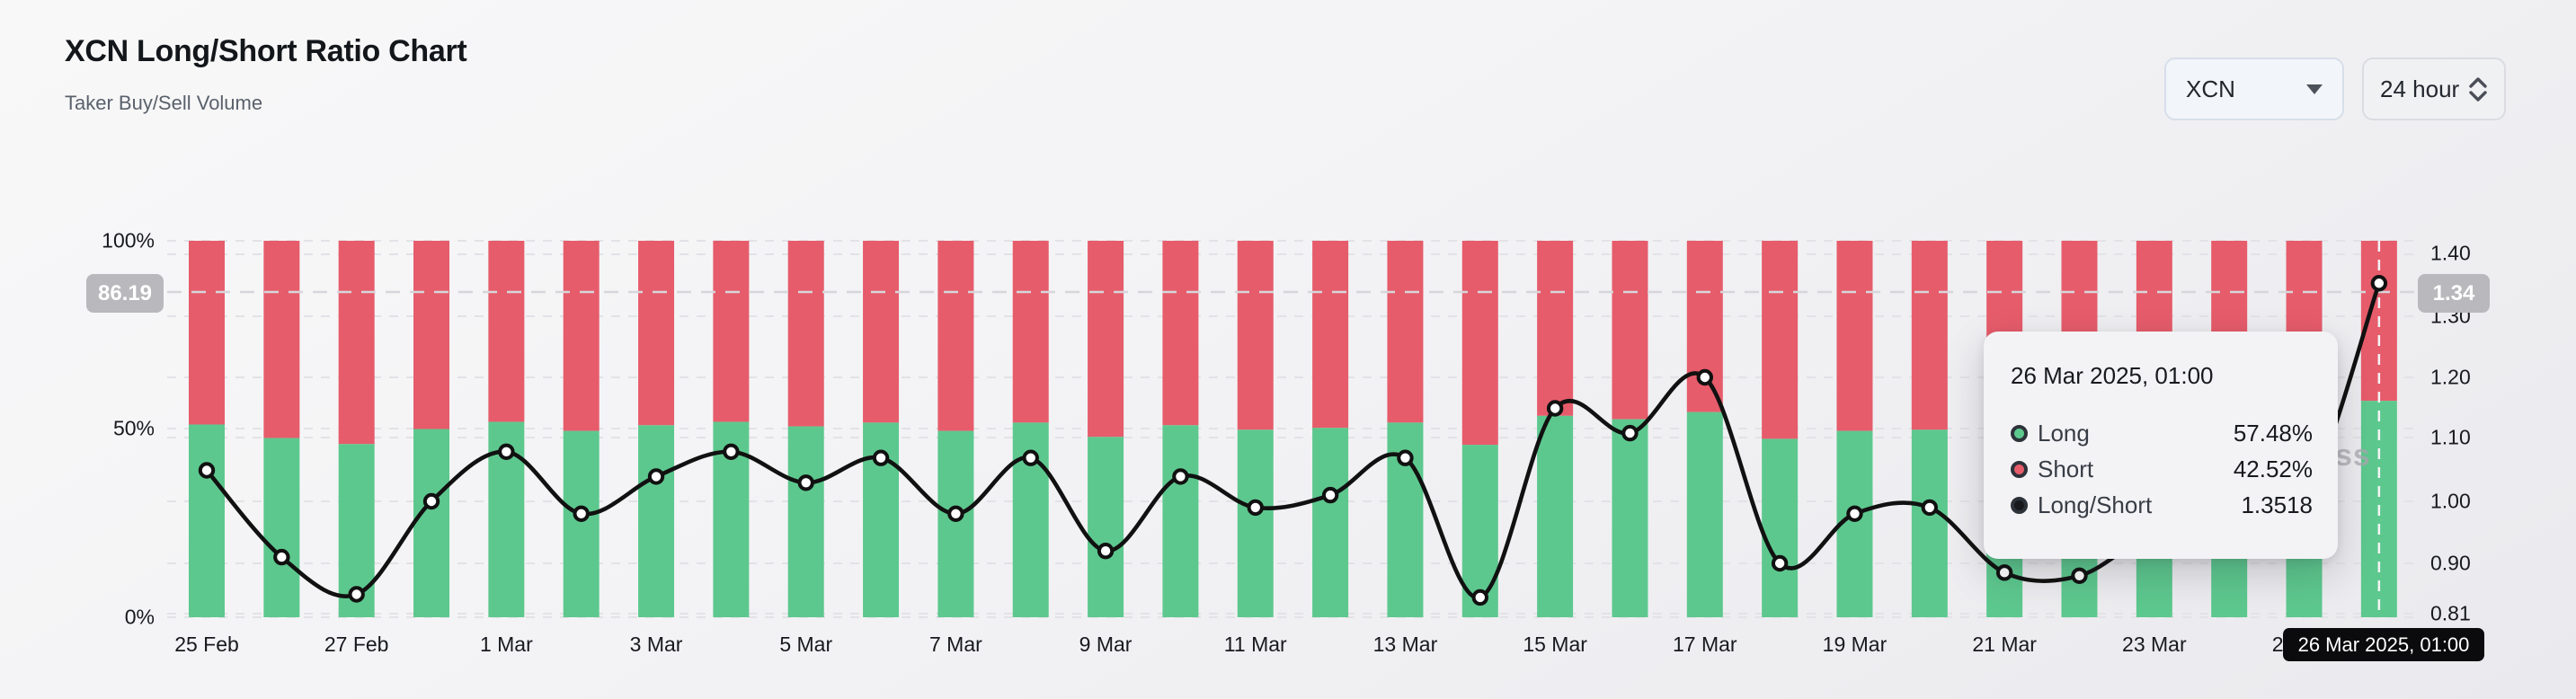  I want to click on tooltip-series-label: Long, so click(2064, 433).